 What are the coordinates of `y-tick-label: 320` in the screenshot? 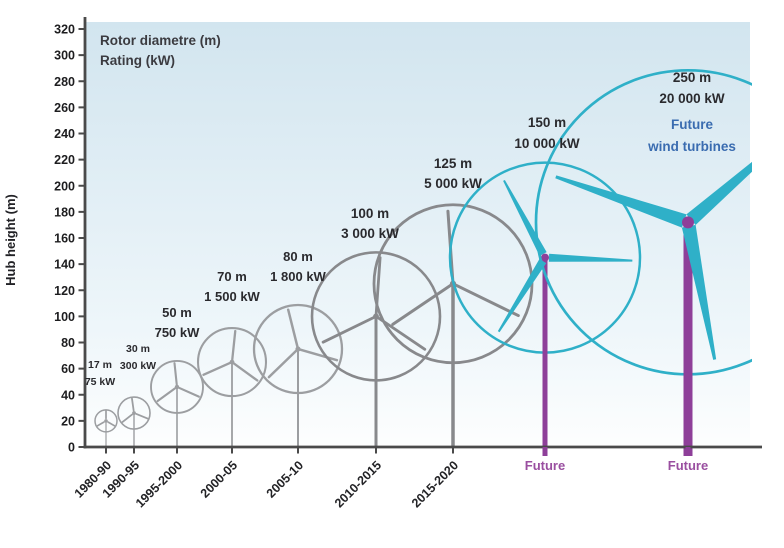 It's located at (64, 30).